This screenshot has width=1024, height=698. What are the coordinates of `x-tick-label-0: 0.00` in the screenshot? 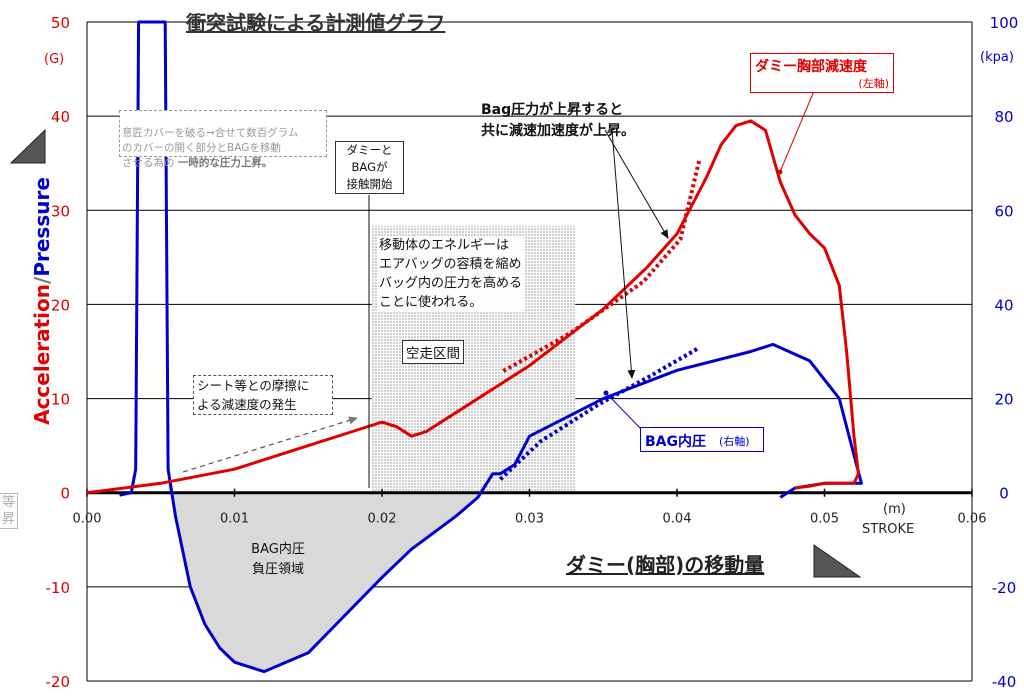 It's located at (87, 519).